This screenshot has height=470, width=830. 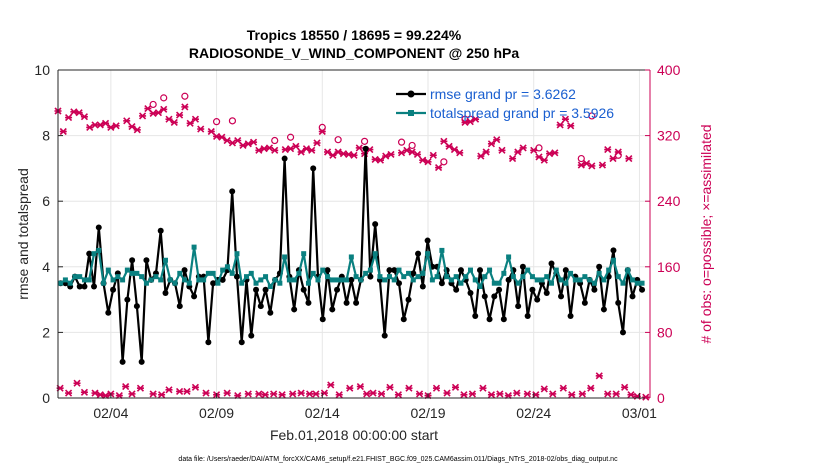 What do you see at coordinates (46, 136) in the screenshot?
I see `y-tick-label-4: 8` at bounding box center [46, 136].